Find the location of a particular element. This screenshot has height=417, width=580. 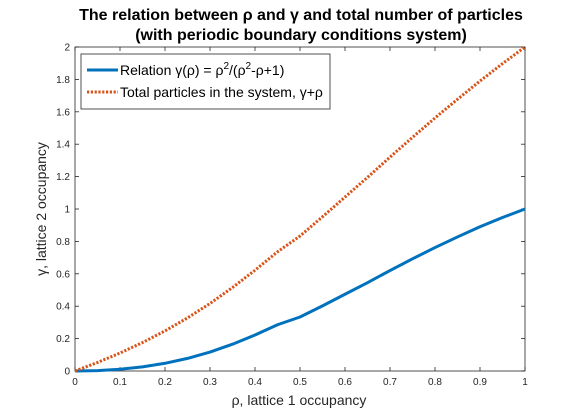

x-tick-label: 0.2 is located at coordinates (165, 382).